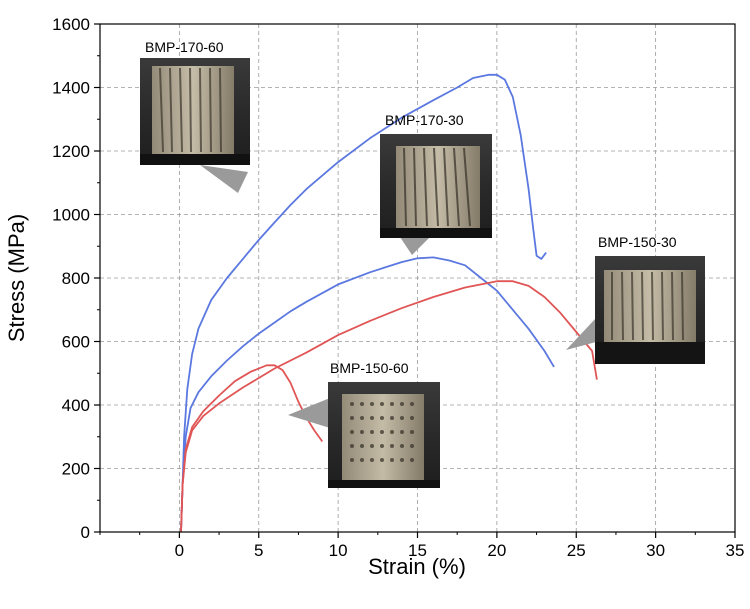 This screenshot has width=750, height=609. Describe the element at coordinates (71, 215) in the screenshot. I see `y-tick-label: 1000` at that location.